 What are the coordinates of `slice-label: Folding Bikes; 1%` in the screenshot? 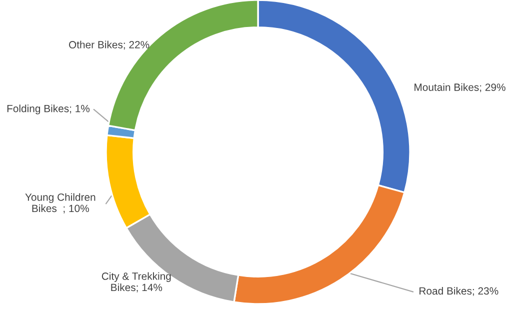 It's located at (48, 109).